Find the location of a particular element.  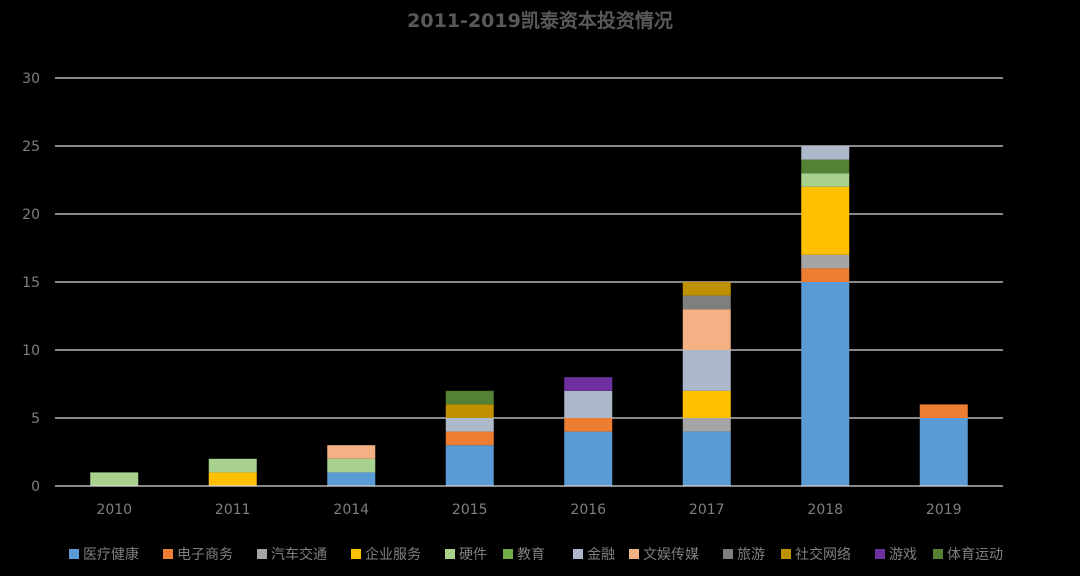

legend-item: 体育运动 is located at coordinates (968, 555).